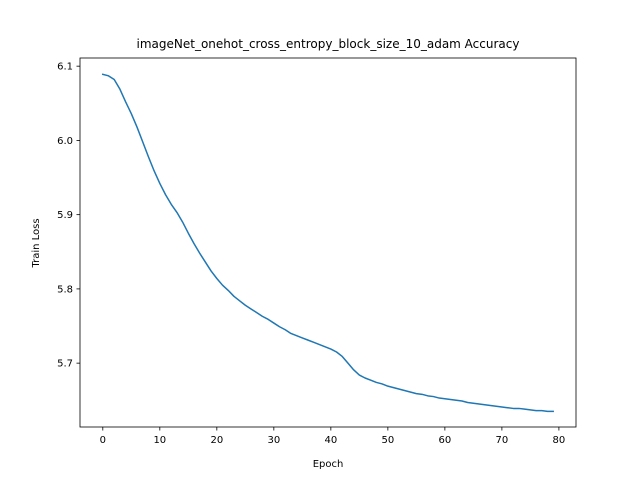 The width and height of the screenshot is (640, 480). I want to click on y-tick-label: 6.1, so click(65, 67).